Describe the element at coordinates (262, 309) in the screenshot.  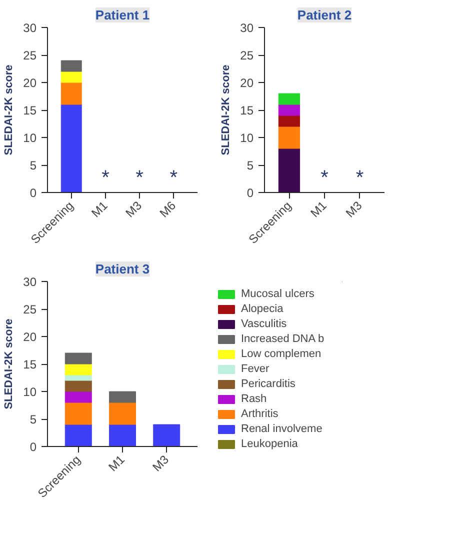
I see `legend-label: Alopecia` at that location.